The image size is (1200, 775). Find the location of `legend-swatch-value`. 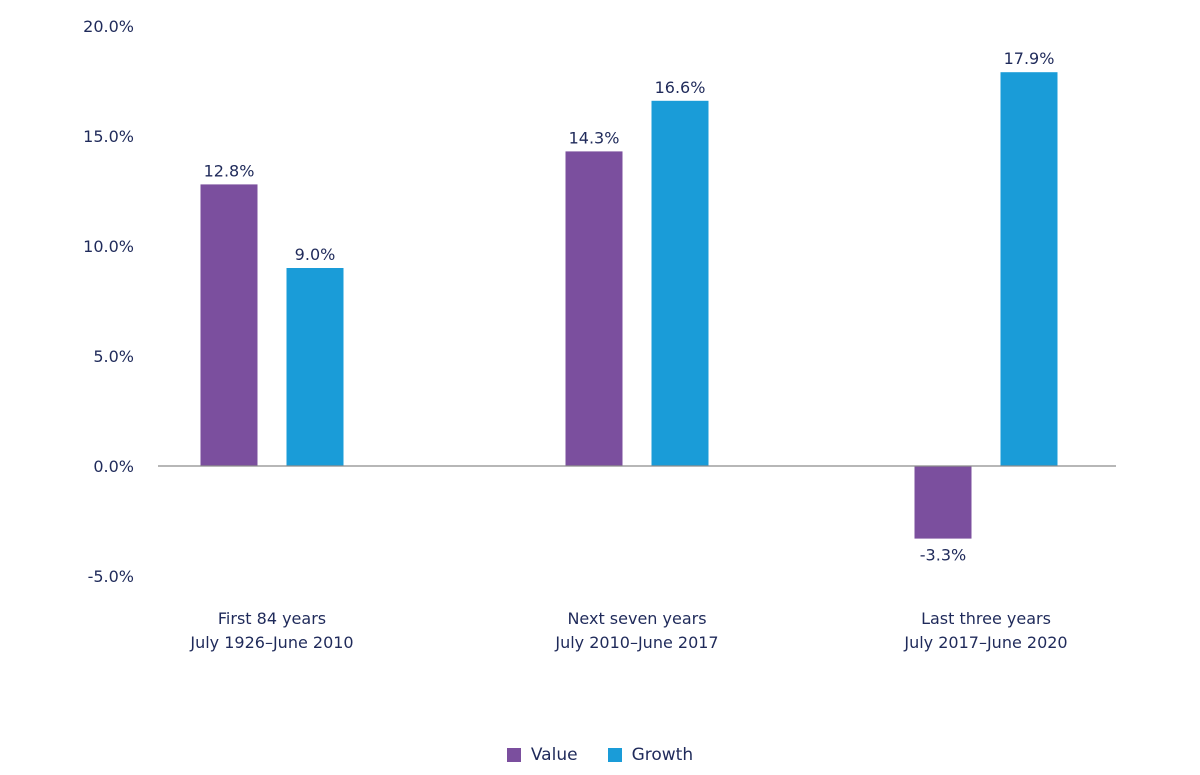

legend-swatch-value is located at coordinates (513, 755).